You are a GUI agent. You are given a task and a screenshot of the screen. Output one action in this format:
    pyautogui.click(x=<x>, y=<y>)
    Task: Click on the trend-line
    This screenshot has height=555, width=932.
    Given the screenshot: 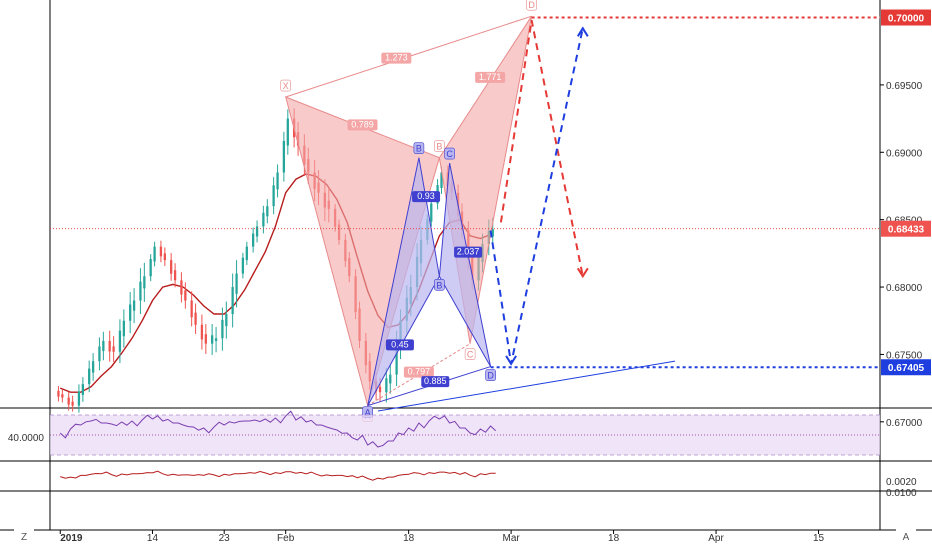 What is the action you would take?
    pyautogui.click(x=526, y=386)
    